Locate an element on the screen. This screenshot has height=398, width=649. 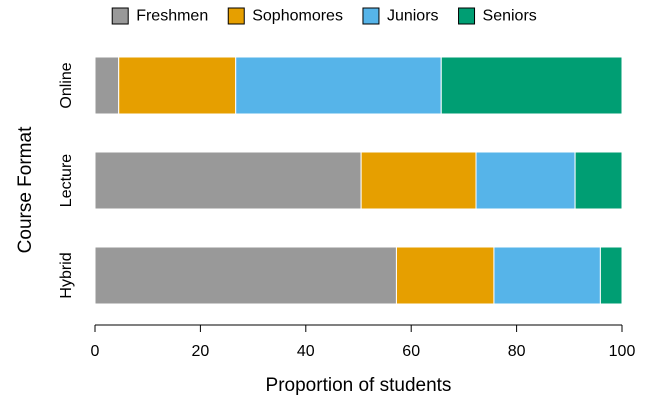
bar-lecture-juniors is located at coordinates (525, 180).